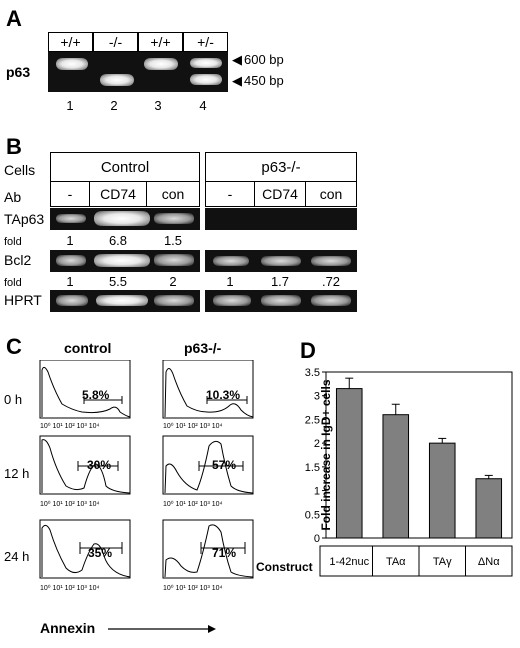  I want to click on chart-xlabel: Construct, so click(284, 567).